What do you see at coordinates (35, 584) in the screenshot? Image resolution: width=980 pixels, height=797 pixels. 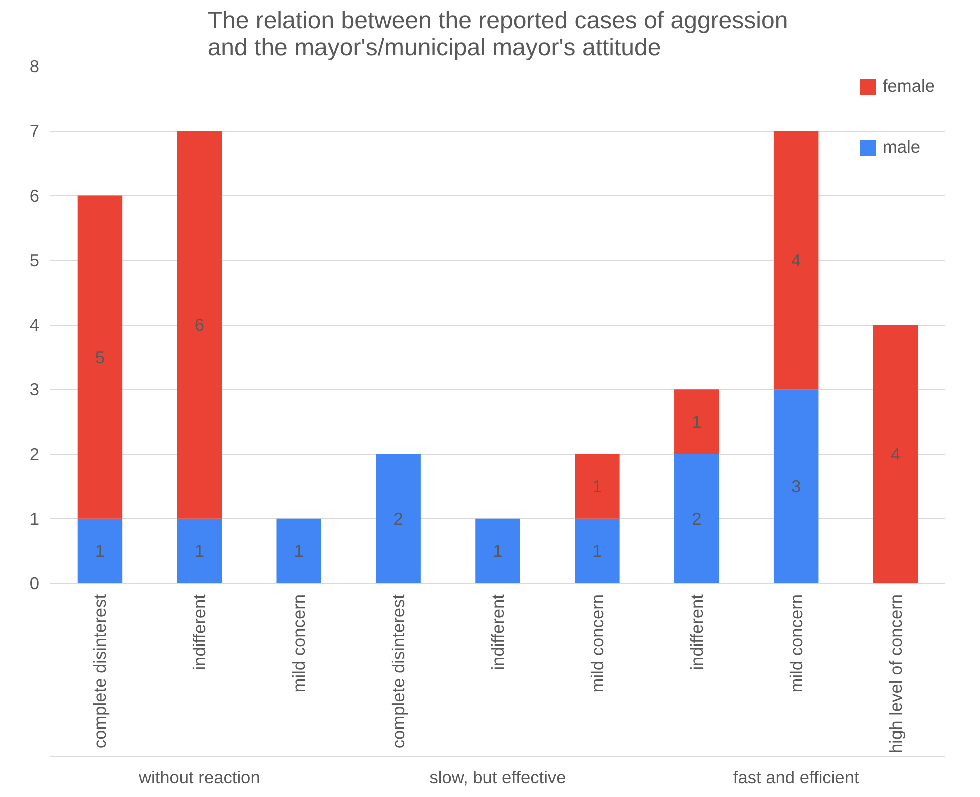 I see `y-tick-label: 0` at bounding box center [35, 584].